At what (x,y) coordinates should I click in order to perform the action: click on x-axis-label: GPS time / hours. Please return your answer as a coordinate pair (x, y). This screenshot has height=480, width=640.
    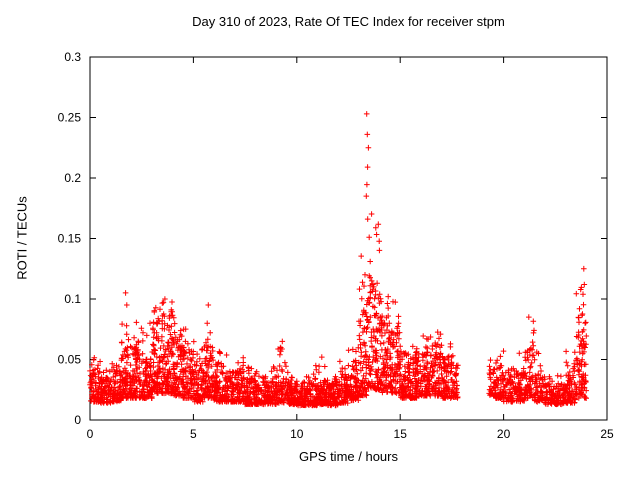
    Looking at the image, I should click on (348, 456).